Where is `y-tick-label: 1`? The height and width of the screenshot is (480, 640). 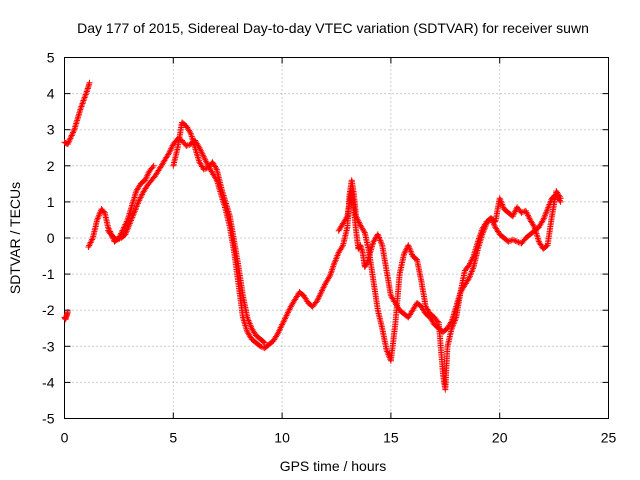
y-tick-label: 1 is located at coordinates (51, 202).